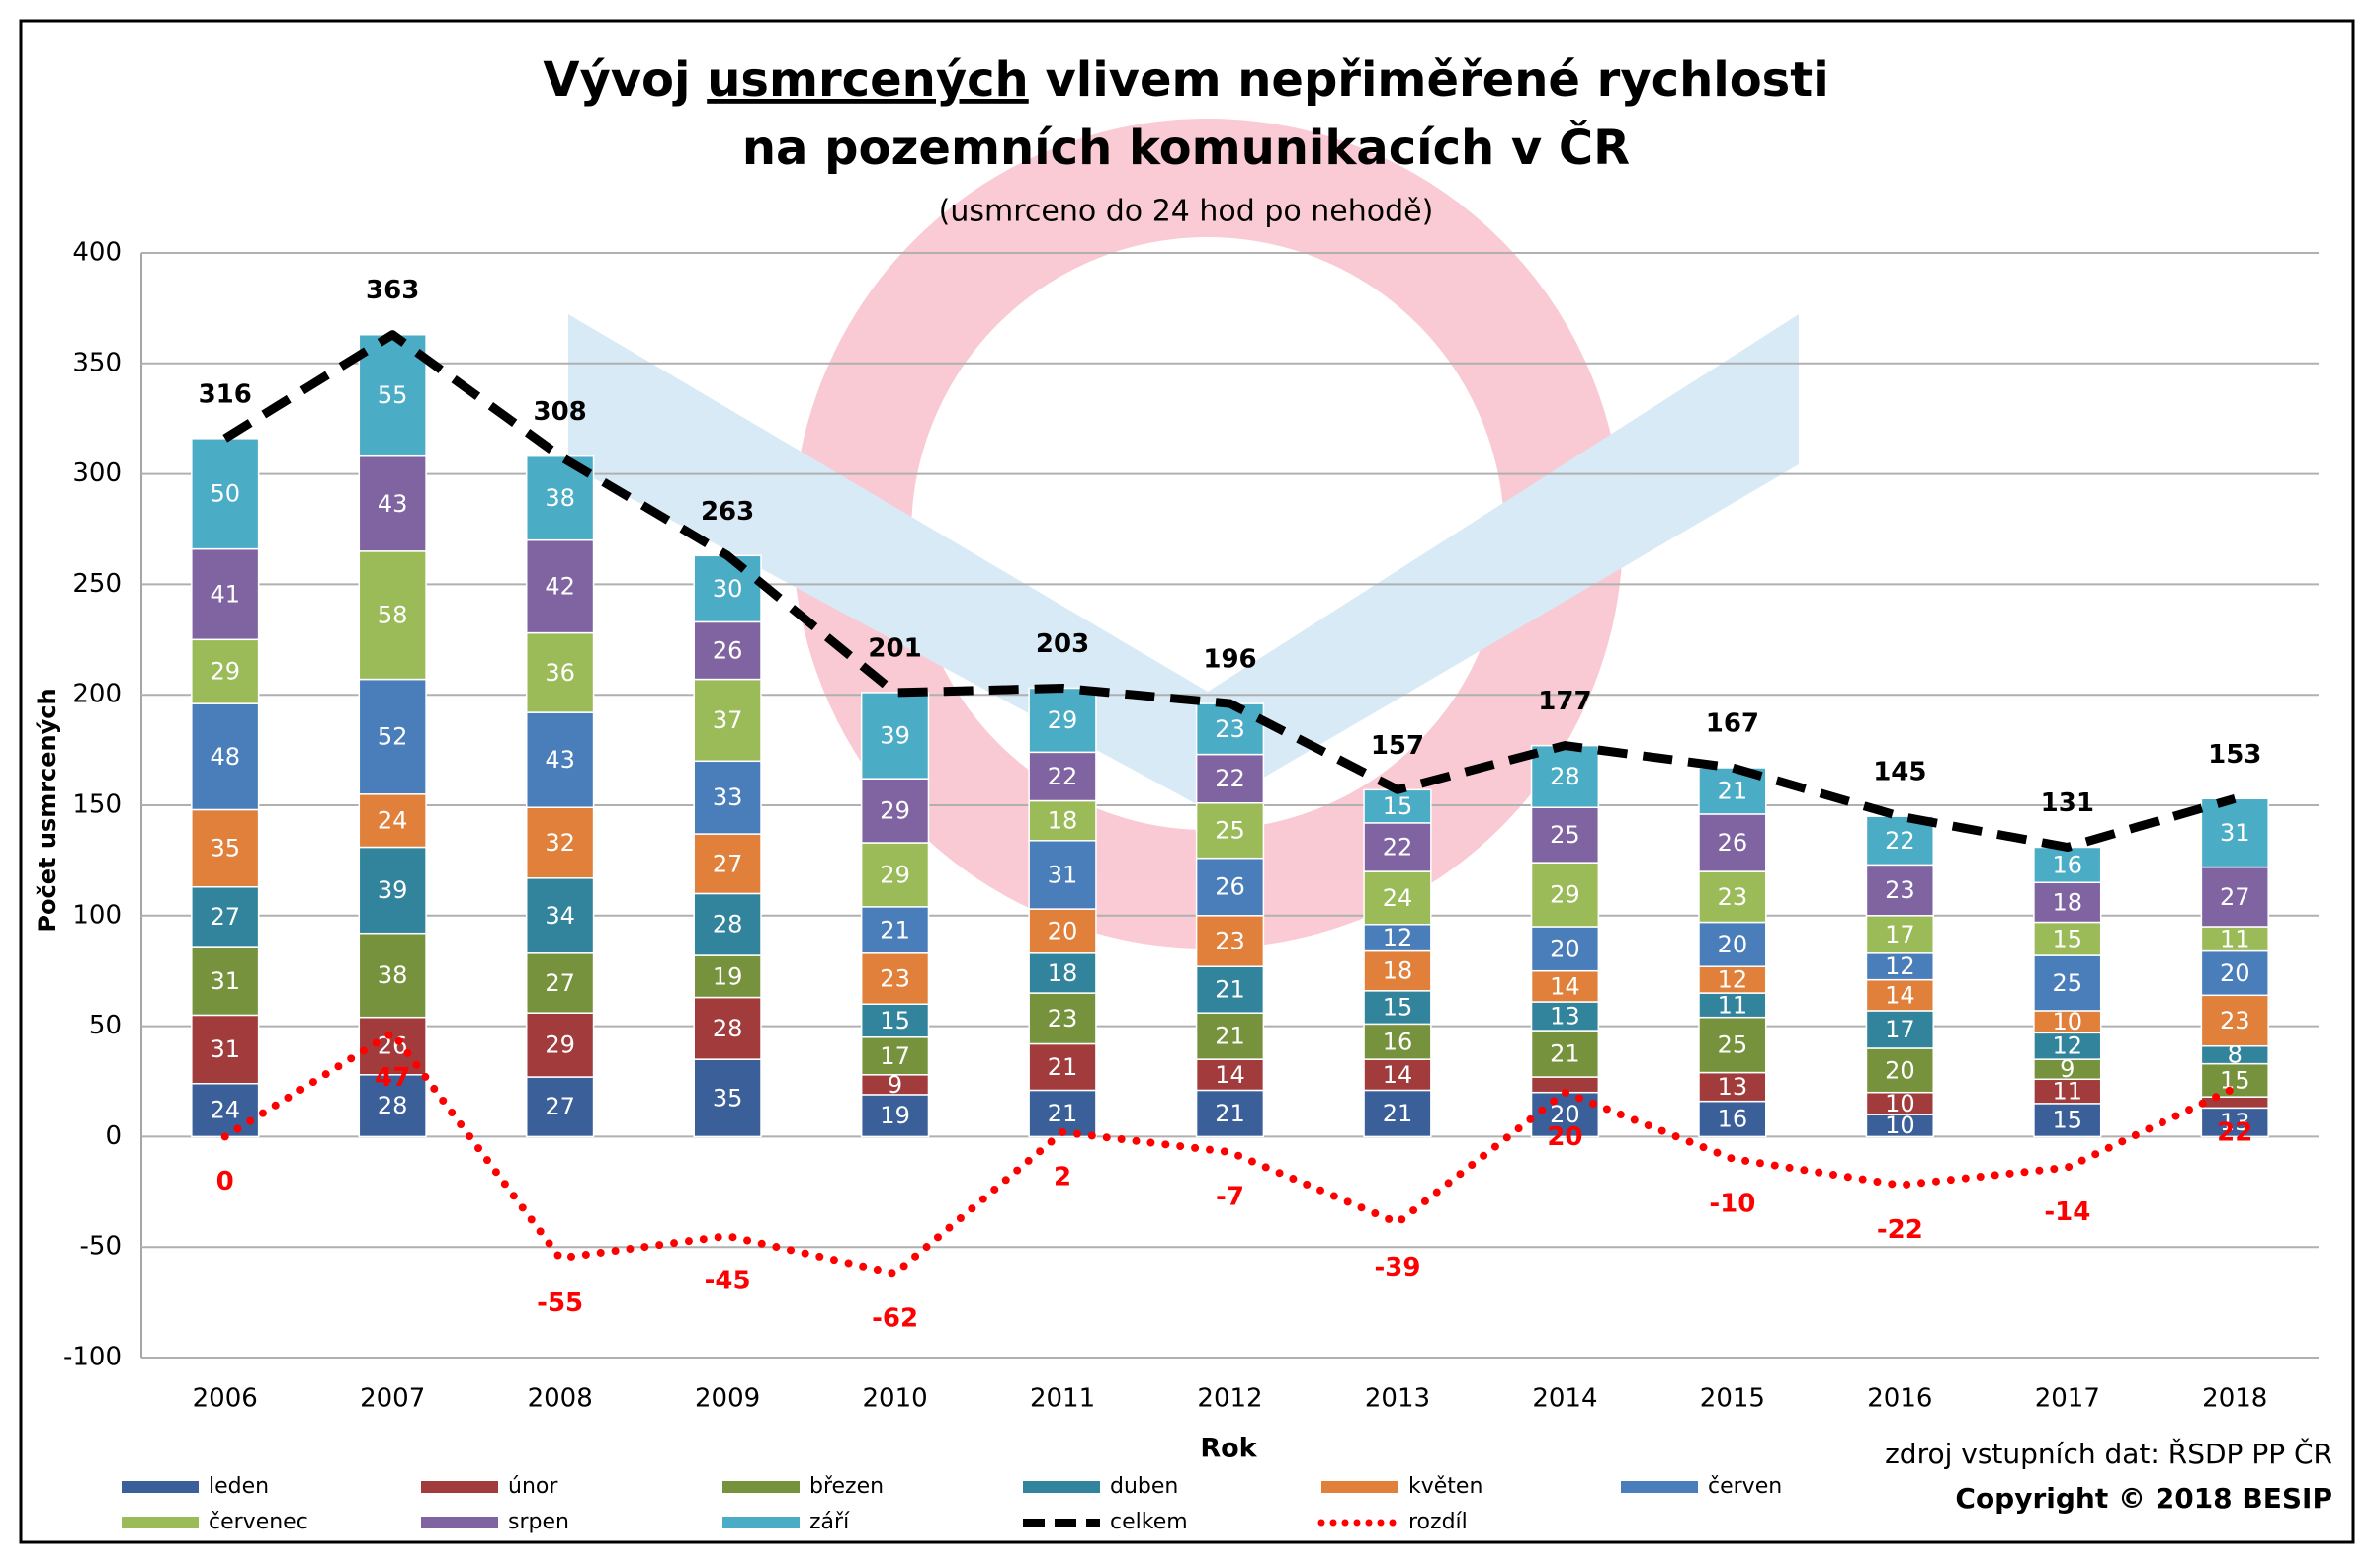  I want to click on segment-label: 38, so click(393, 975).